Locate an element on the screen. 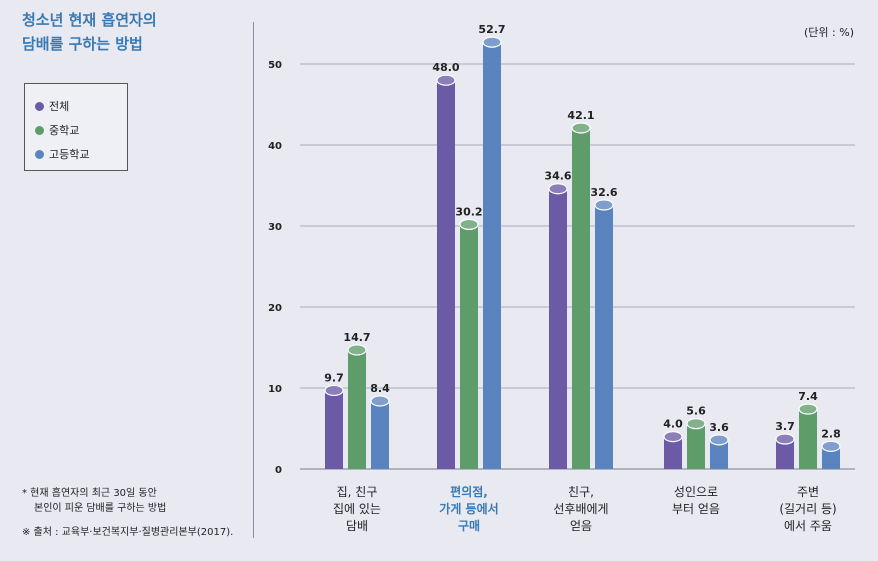  data-label-1-3: 5.6 is located at coordinates (696, 411).